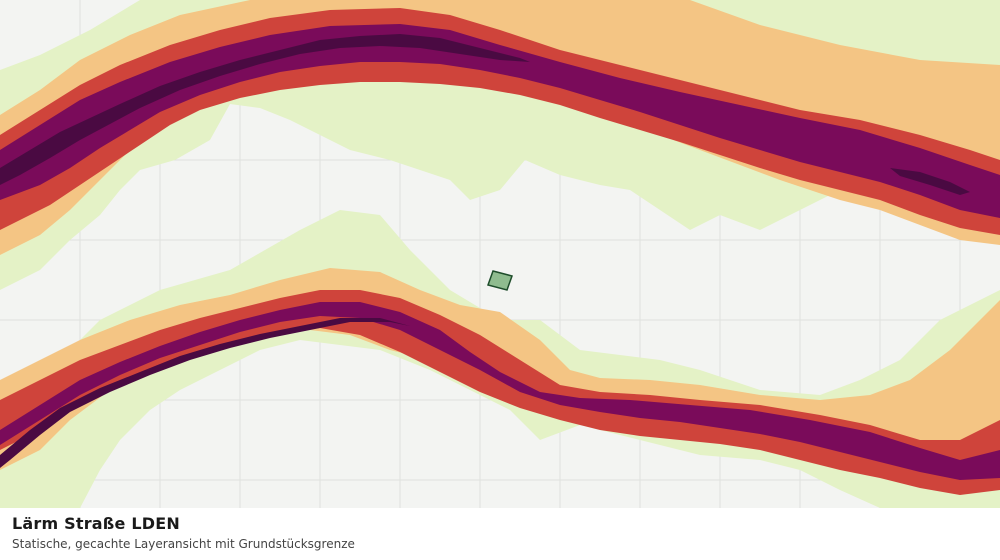 This screenshot has width=1000, height=560. What do you see at coordinates (500, 280) in the screenshot?
I see `parcel-boundary` at bounding box center [500, 280].